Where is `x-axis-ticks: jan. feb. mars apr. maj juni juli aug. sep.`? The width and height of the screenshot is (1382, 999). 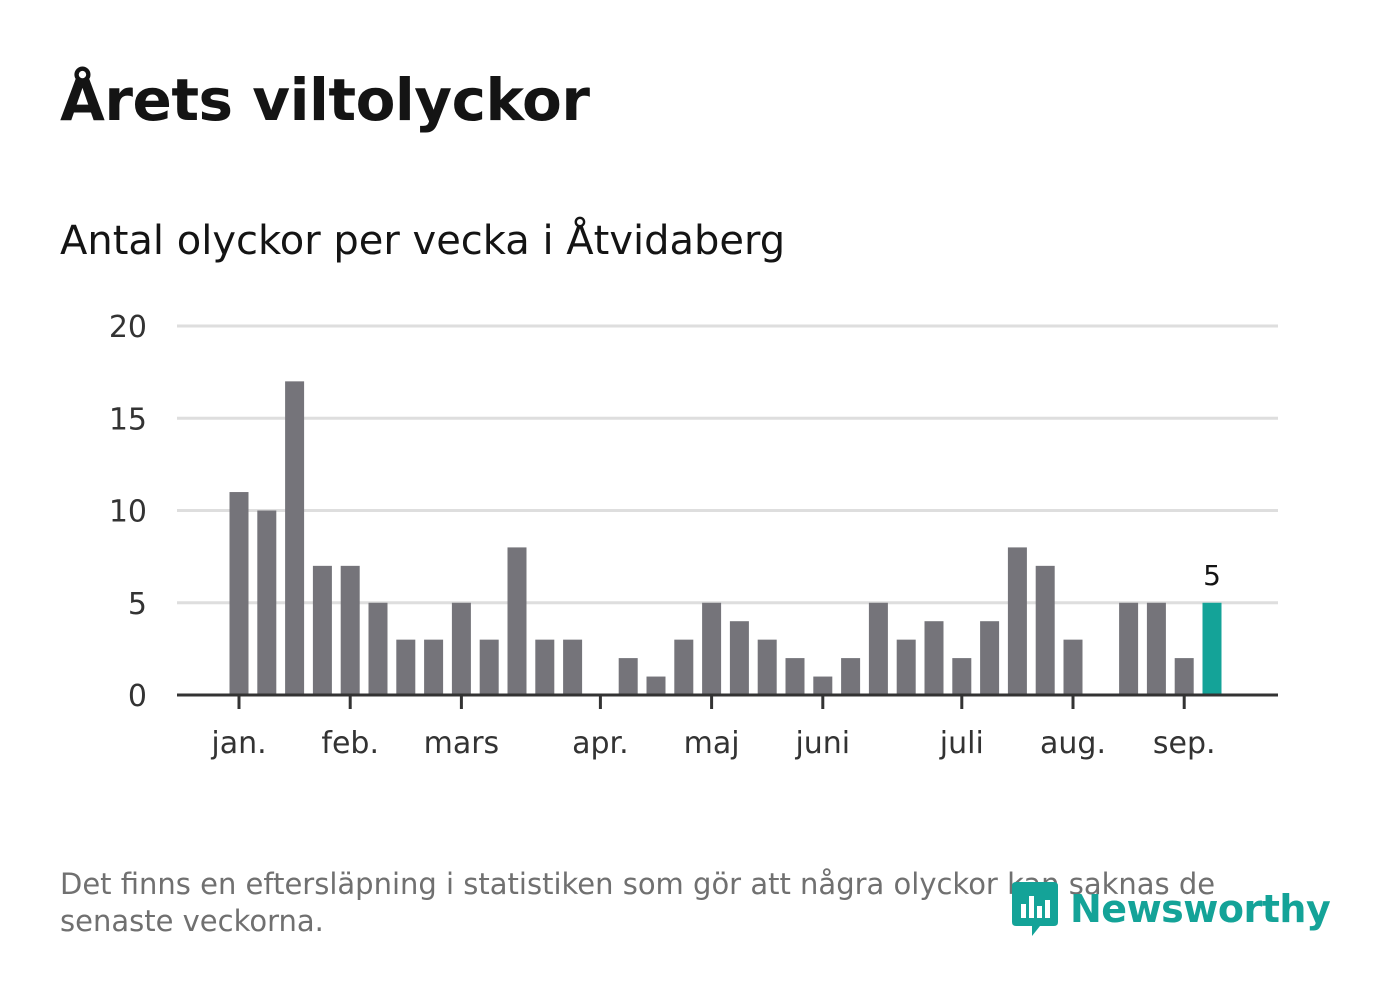 x-axis-ticks: jan. feb. mars apr. maj juni juli aug. sep. is located at coordinates (713, 728).